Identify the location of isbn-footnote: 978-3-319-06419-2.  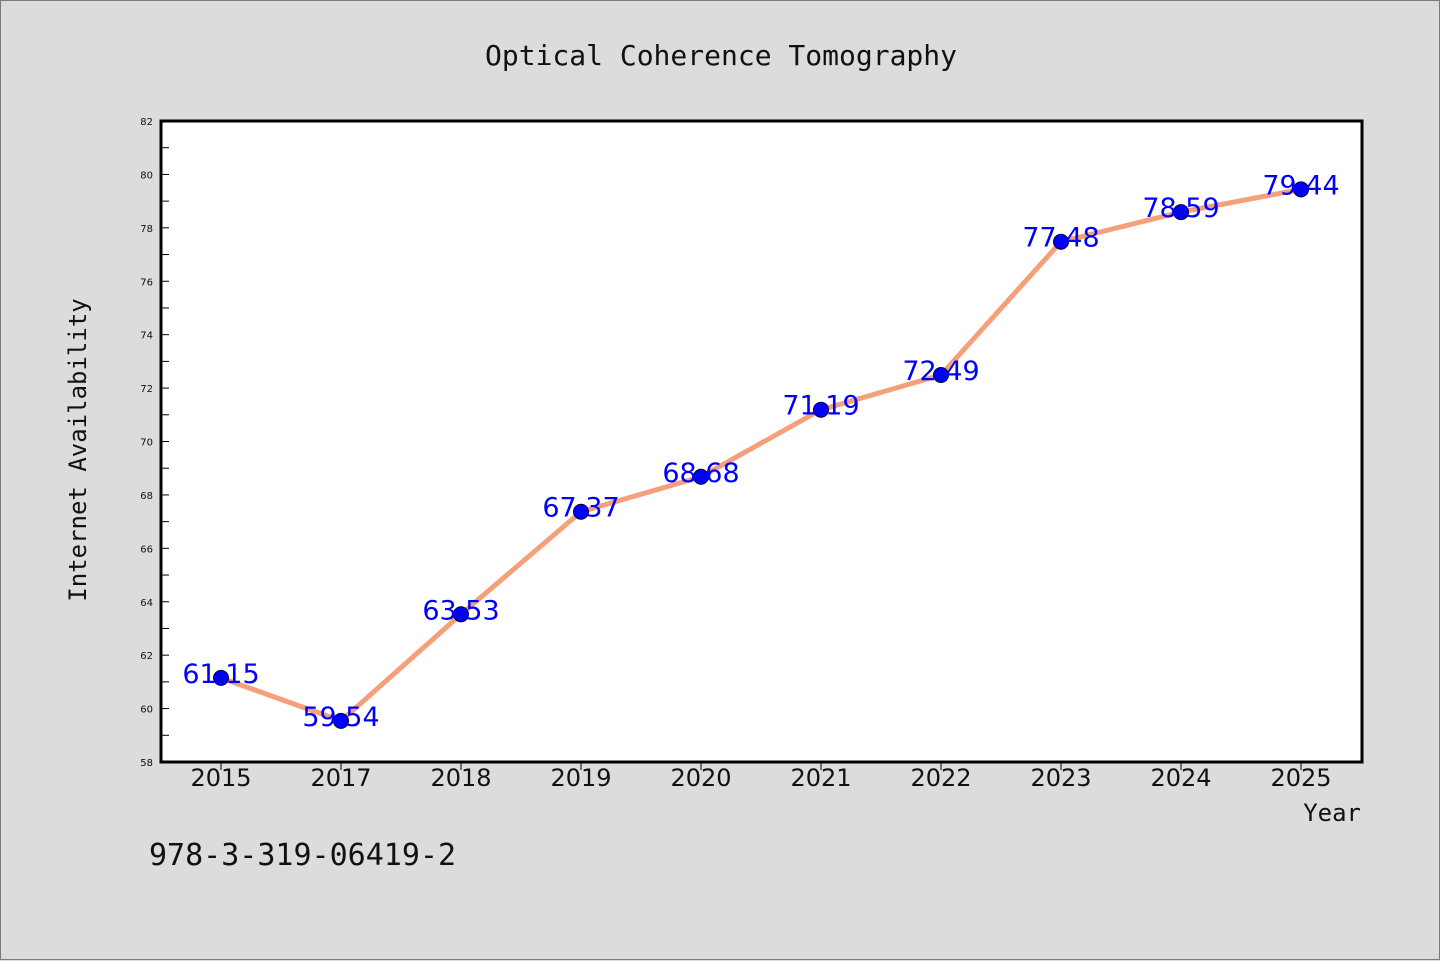
(302, 855).